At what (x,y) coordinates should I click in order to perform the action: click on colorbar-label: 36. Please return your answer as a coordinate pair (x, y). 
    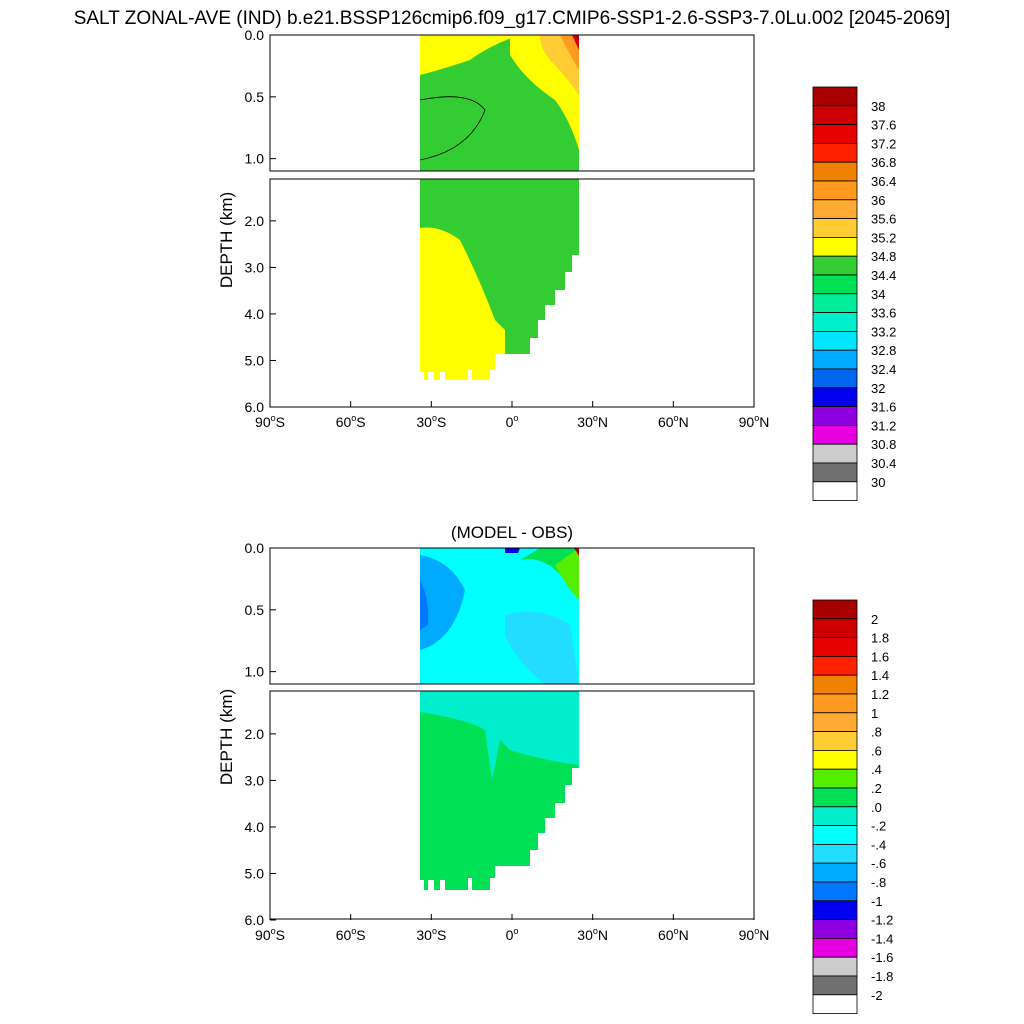
    Looking at the image, I should click on (878, 200).